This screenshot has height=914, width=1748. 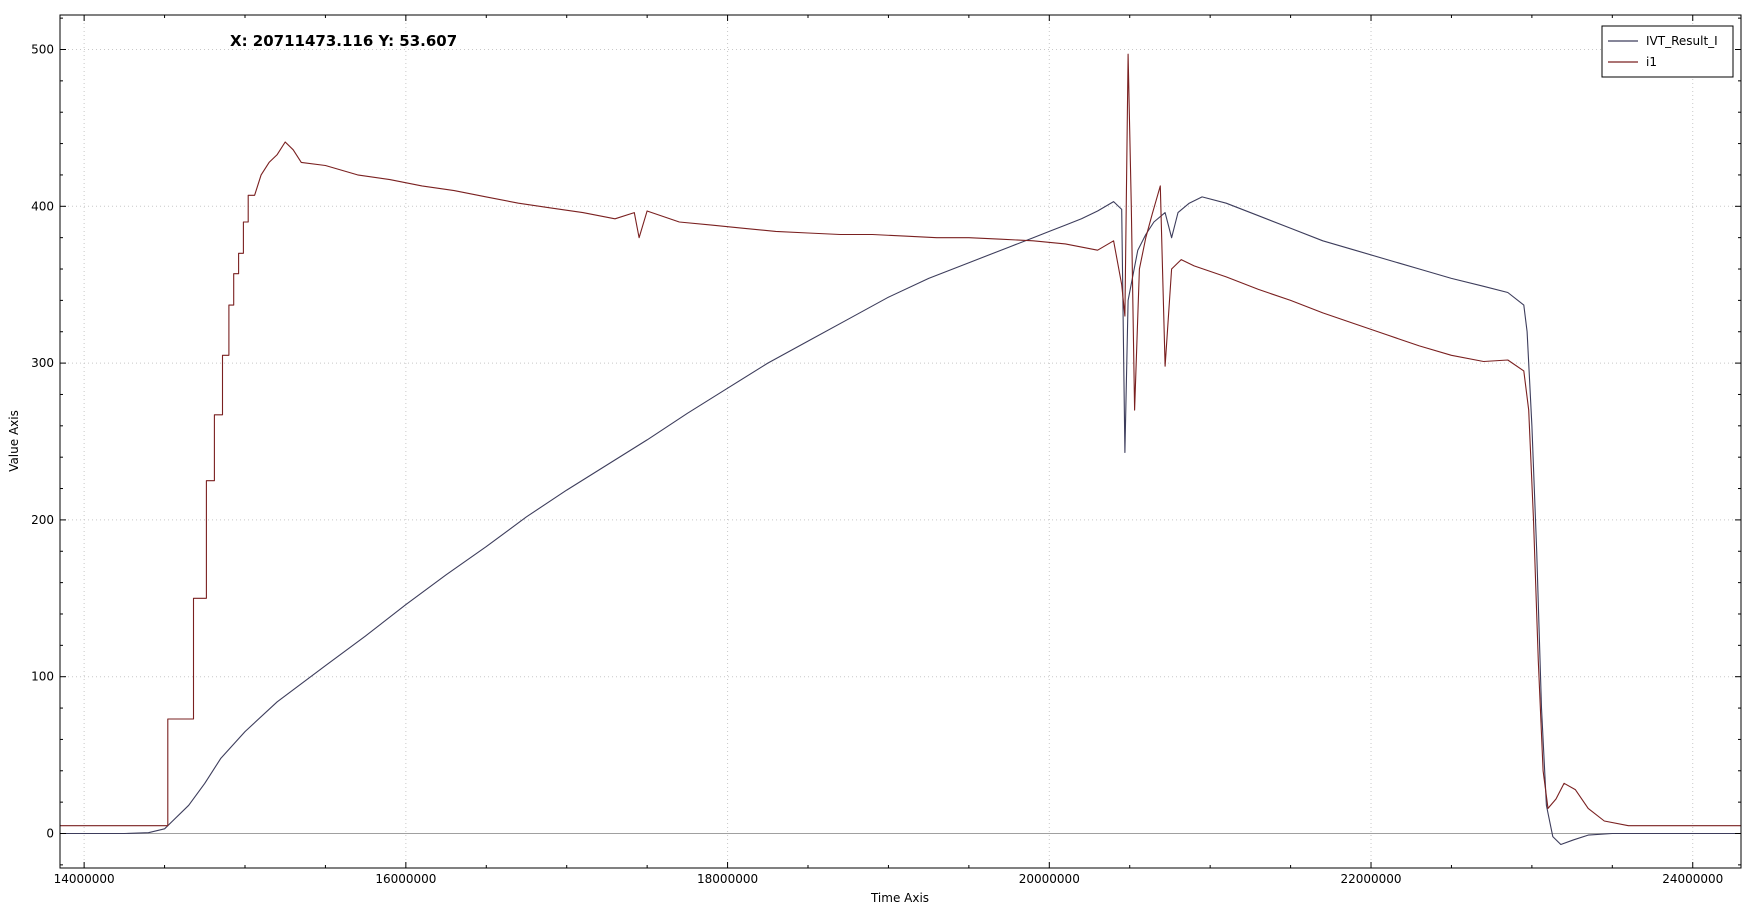 I want to click on y-tick-label: 300, so click(x=42, y=363).